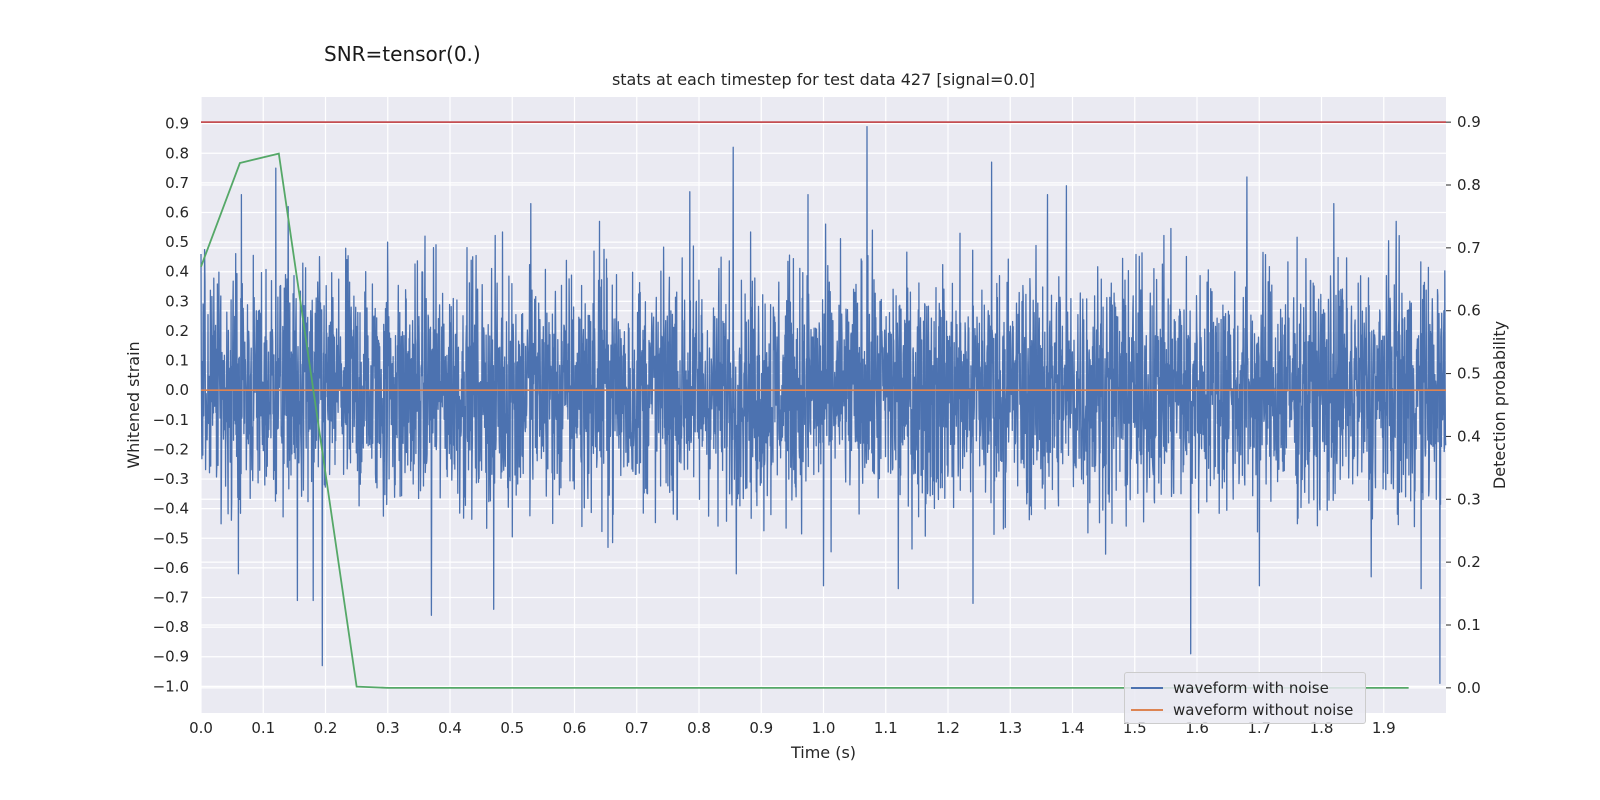 The width and height of the screenshot is (1600, 800). I want to click on legend-entry-clean: waveform without noise, so click(1242, 710).